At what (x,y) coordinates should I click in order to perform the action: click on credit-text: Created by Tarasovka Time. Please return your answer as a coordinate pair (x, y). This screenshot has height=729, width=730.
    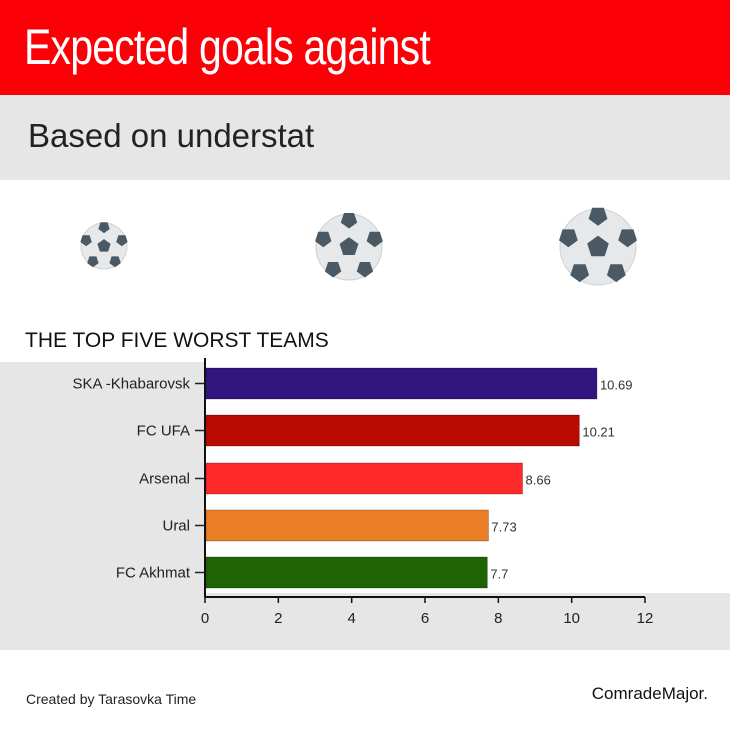
    Looking at the image, I should click on (111, 699).